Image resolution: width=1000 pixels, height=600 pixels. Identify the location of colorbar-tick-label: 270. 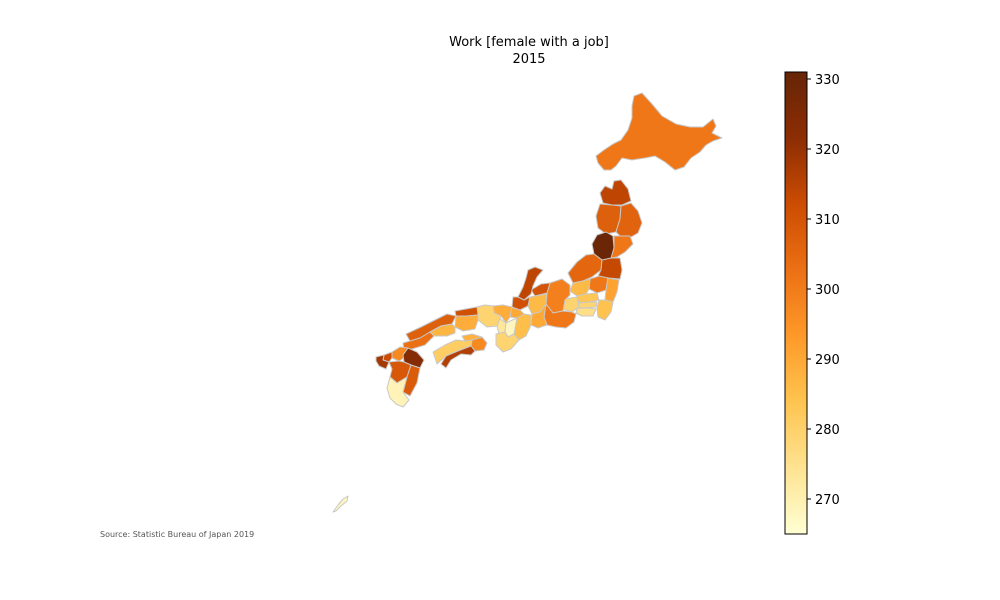
(827, 500).